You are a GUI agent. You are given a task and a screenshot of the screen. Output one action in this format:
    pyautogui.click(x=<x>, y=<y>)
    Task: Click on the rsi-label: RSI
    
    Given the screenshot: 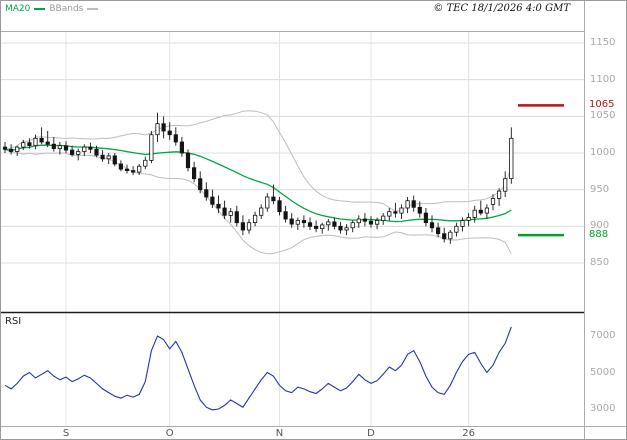 What is the action you would take?
    pyautogui.click(x=13, y=321)
    